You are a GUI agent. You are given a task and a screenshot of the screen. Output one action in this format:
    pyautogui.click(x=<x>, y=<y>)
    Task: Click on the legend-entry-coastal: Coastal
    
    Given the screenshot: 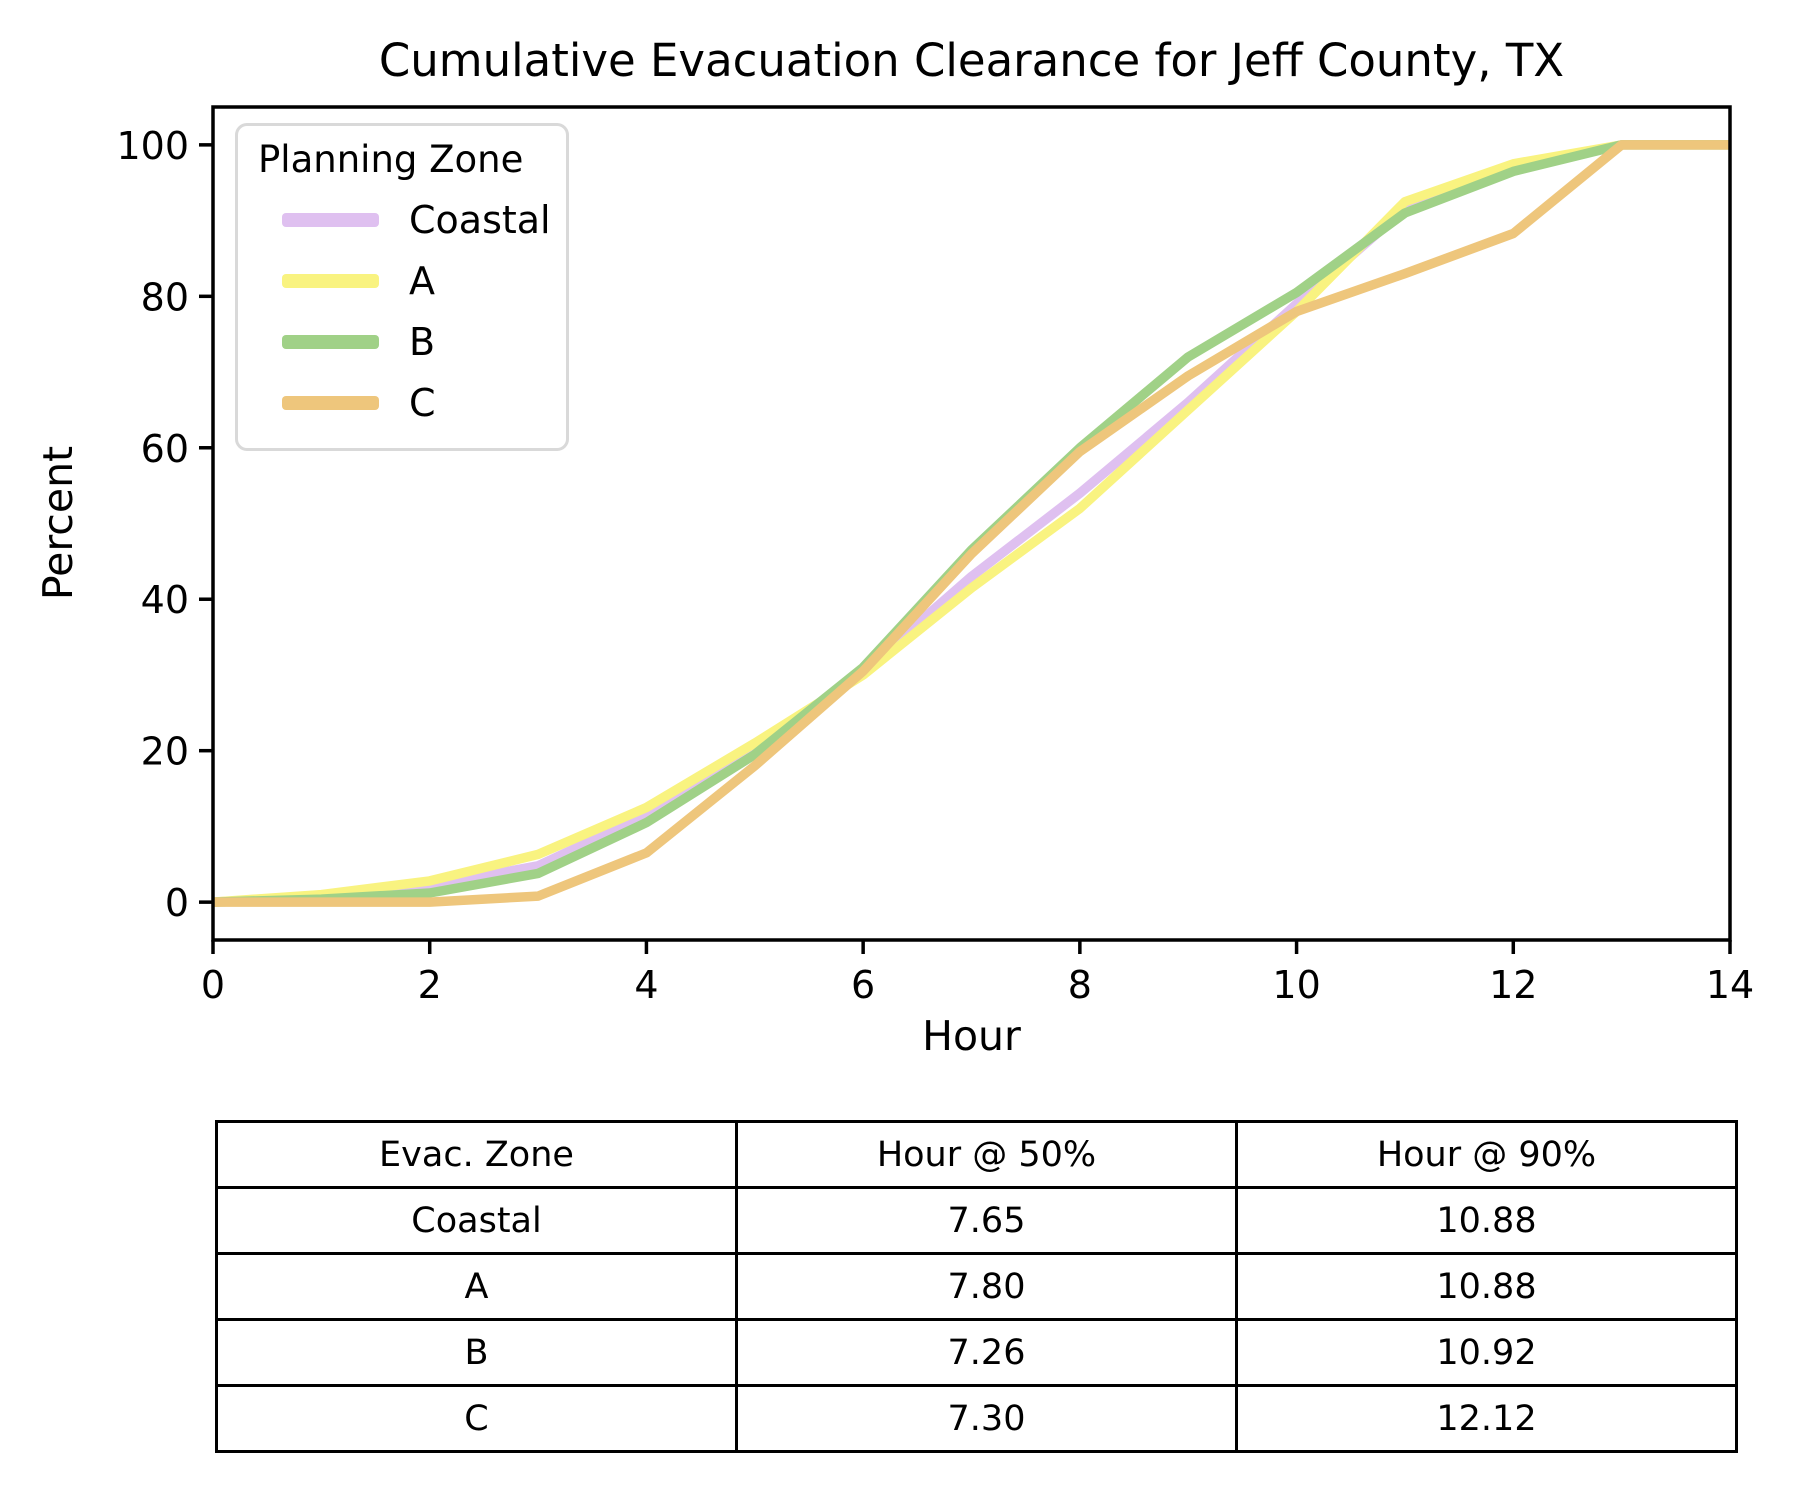 What is the action you would take?
    pyautogui.click(x=412, y=219)
    